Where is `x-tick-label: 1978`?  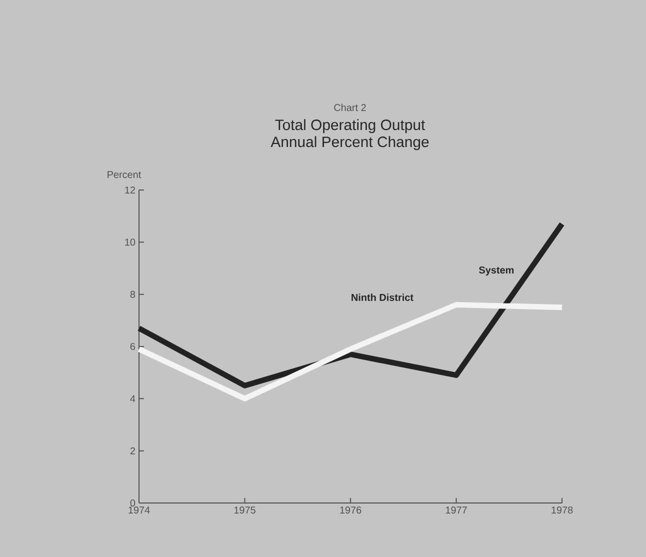 x-tick-label: 1978 is located at coordinates (562, 510).